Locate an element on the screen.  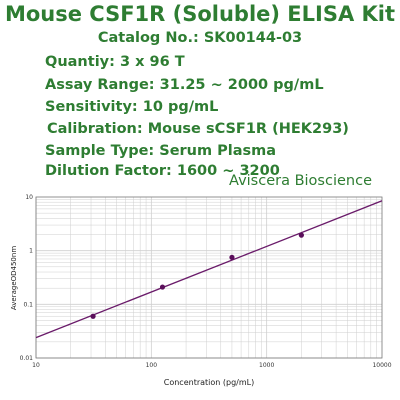
x-tick-label: 100 is located at coordinates (152, 365).